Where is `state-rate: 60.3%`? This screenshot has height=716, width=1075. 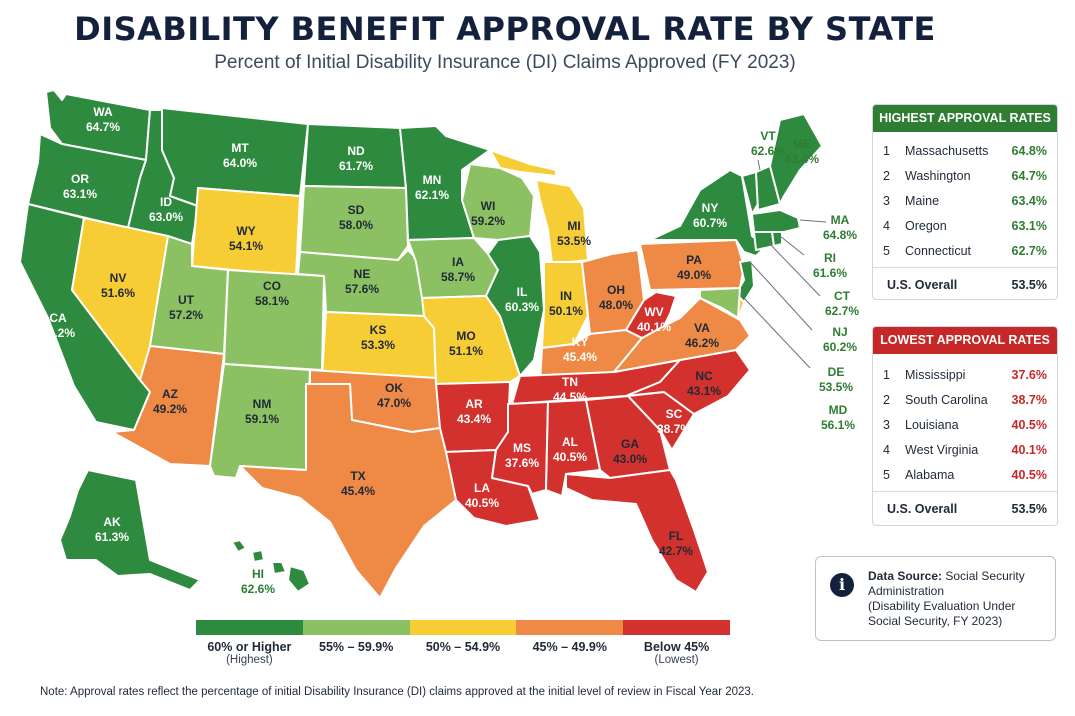
state-rate: 60.3% is located at coordinates (522, 307).